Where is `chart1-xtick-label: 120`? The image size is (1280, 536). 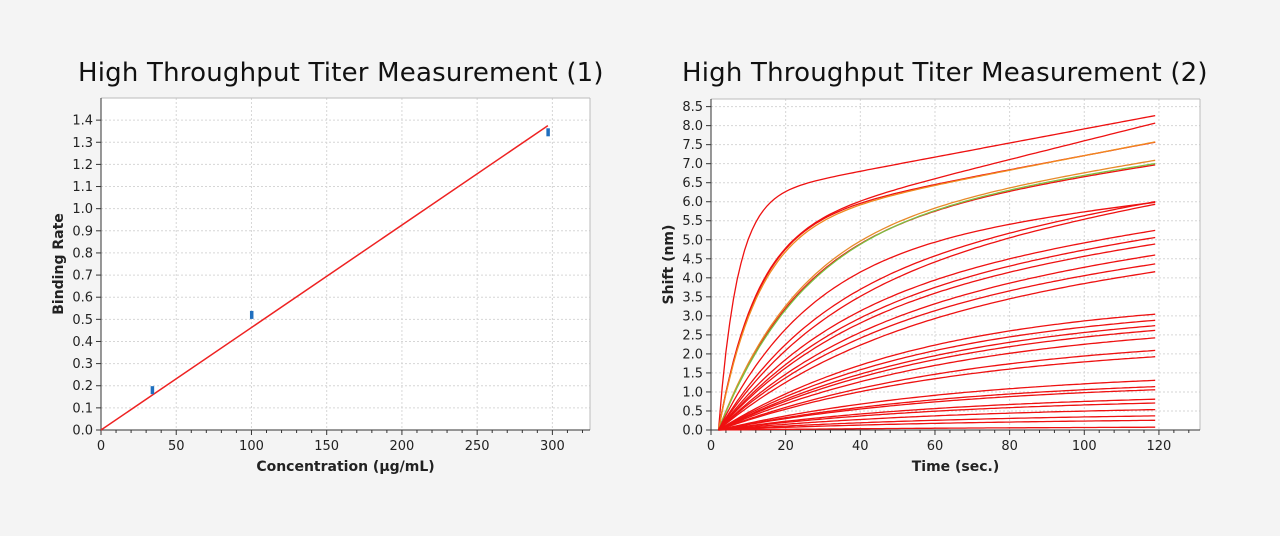
chart1-xtick-label: 120 is located at coordinates (1159, 446).